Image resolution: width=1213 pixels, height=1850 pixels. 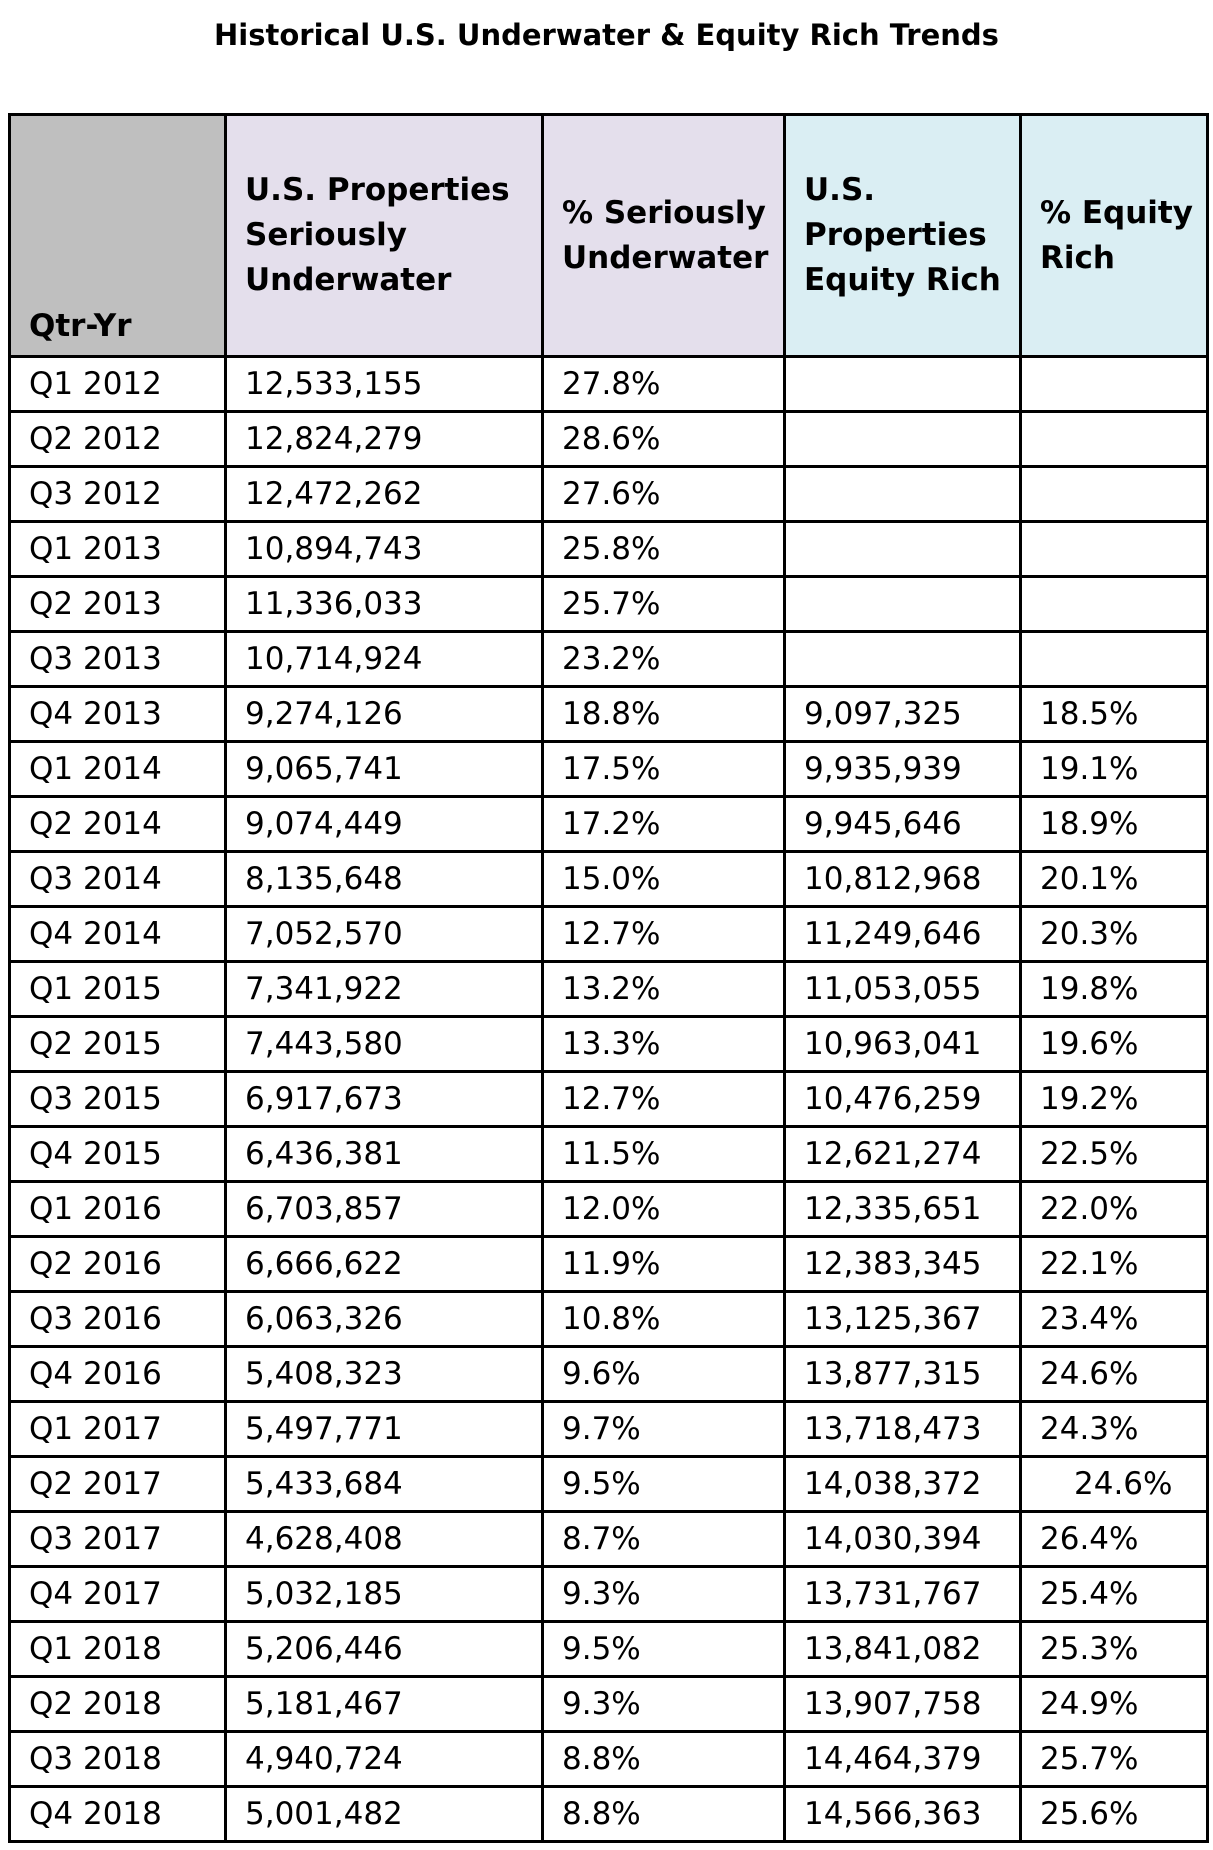 I want to click on cell-properties-equity-rich: 11,053,055, so click(x=902, y=989).